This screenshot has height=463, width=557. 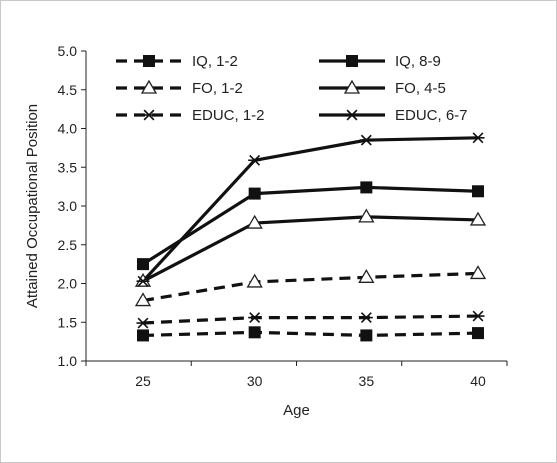 I want to click on legend-label: IQ, 8-9, so click(x=418, y=61).